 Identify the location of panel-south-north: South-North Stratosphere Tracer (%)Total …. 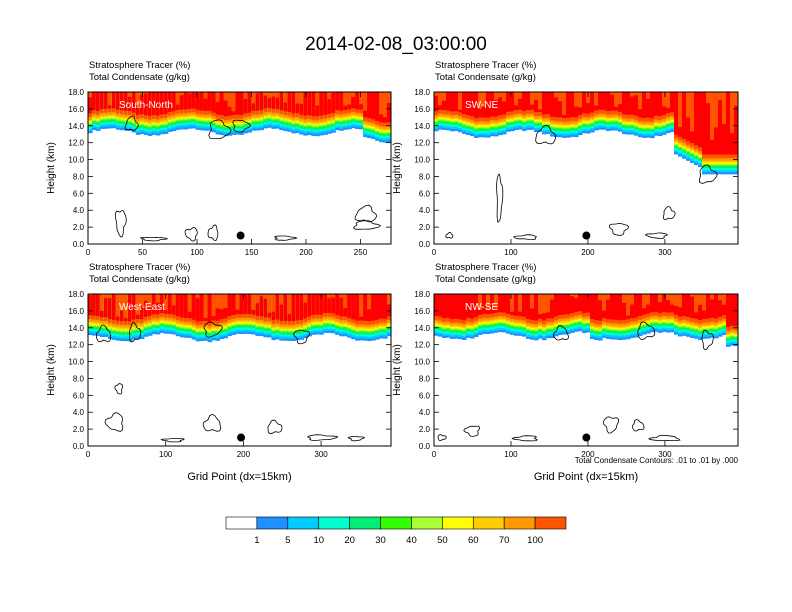
(219, 158).